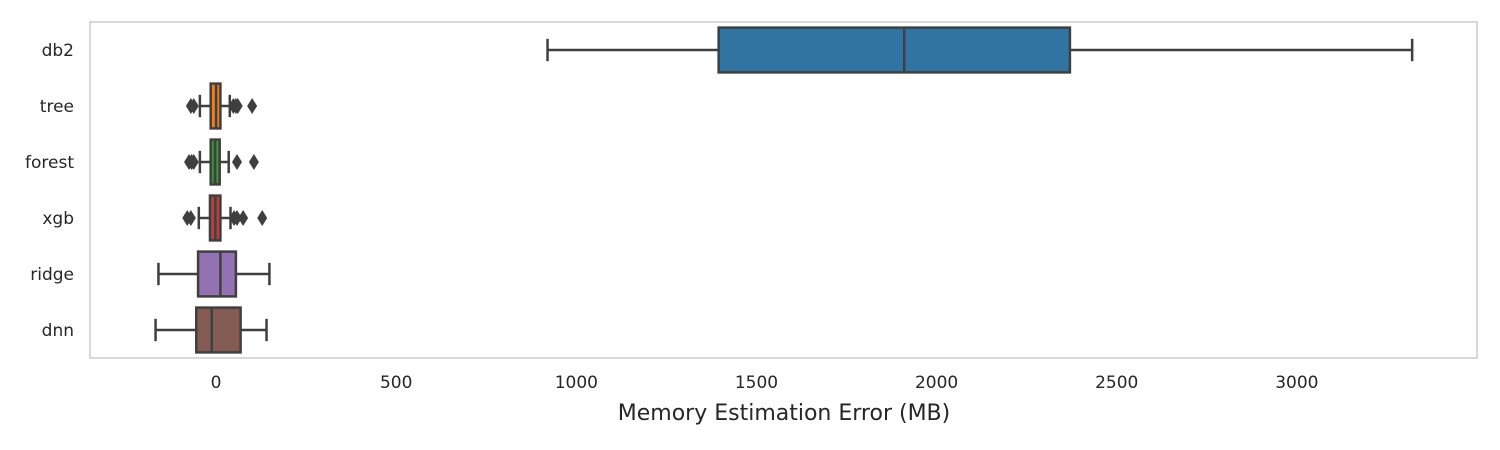 The height and width of the screenshot is (450, 1500). What do you see at coordinates (52, 275) in the screenshot?
I see `y-tick-label-ridge: ridge` at bounding box center [52, 275].